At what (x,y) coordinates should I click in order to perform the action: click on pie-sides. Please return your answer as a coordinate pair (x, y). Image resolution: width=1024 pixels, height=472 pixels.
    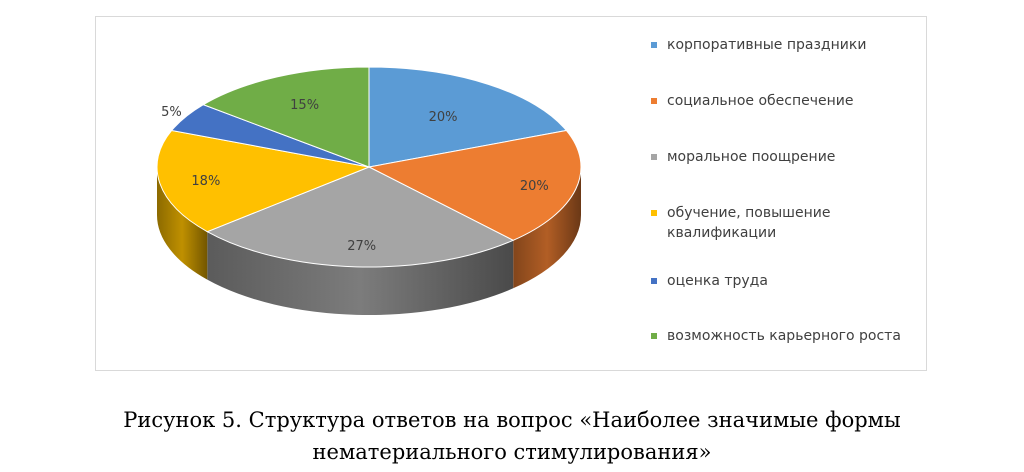
    Looking at the image, I should click on (369, 241).